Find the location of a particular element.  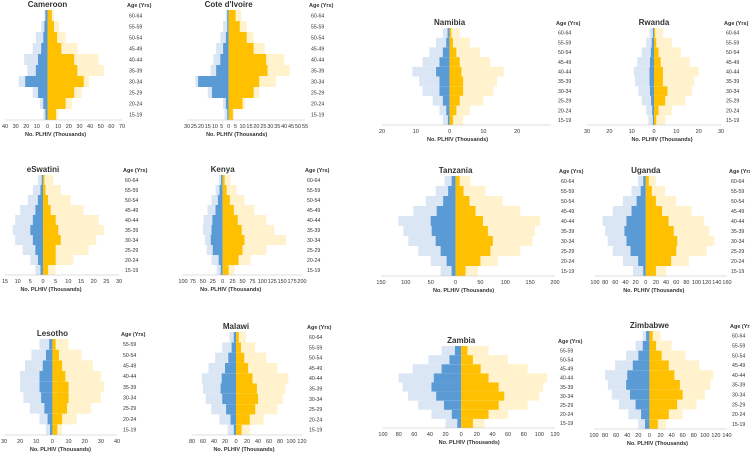

x-axis-title: No. PLHIV (Thousands) is located at coordinates (50, 290).